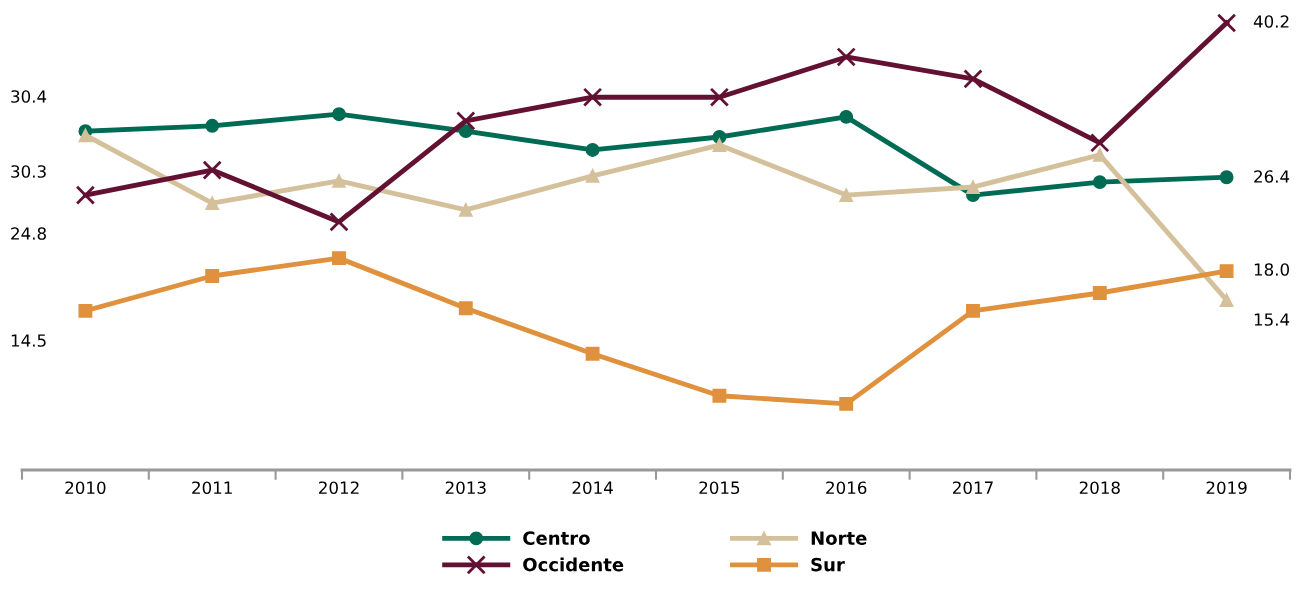  What do you see at coordinates (1226, 488) in the screenshot?
I see `x-tick-label: 2019` at bounding box center [1226, 488].